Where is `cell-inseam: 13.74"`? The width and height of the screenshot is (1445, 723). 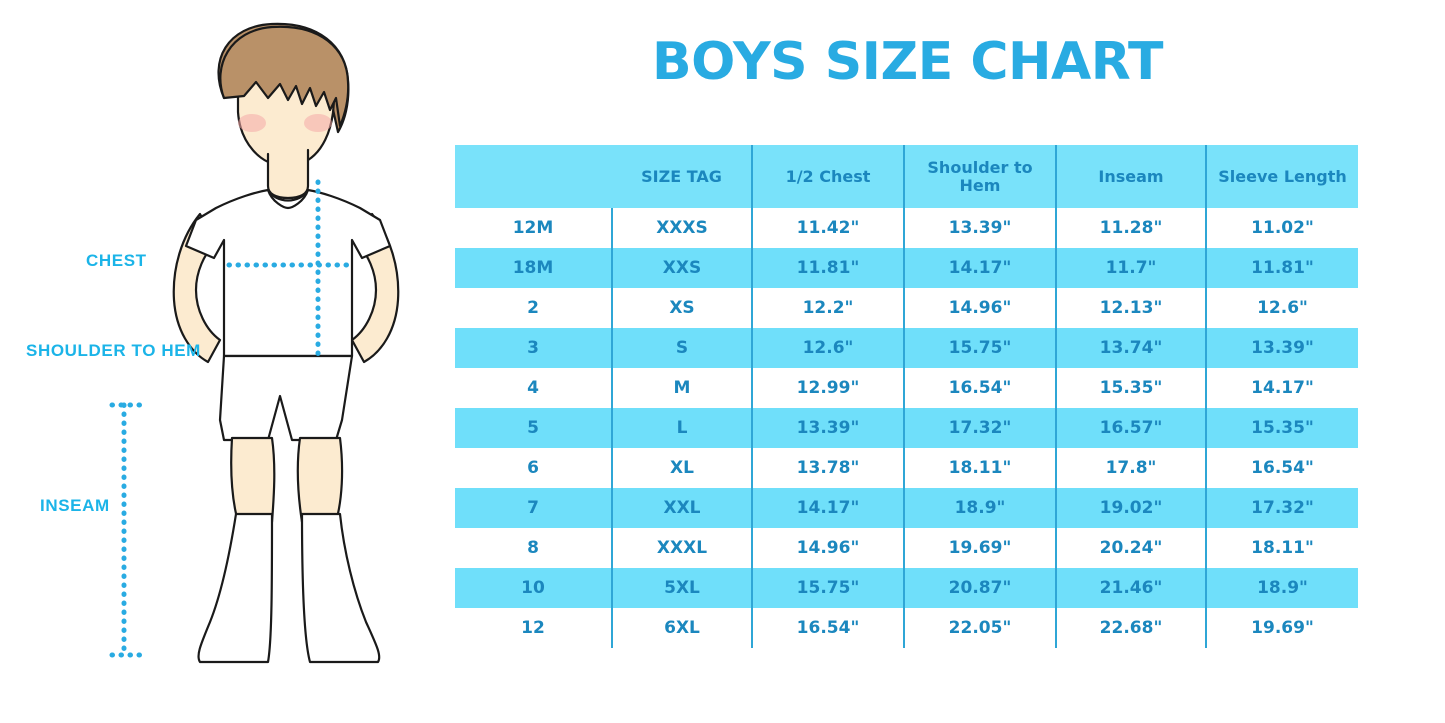 cell-inseam: 13.74" is located at coordinates (1131, 348).